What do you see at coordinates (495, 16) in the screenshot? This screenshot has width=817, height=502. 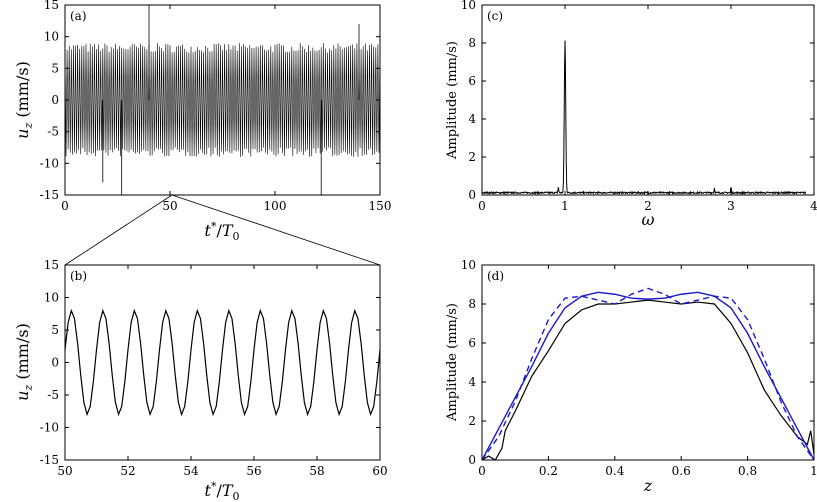 I see `panel-c-label: (c)` at bounding box center [495, 16].